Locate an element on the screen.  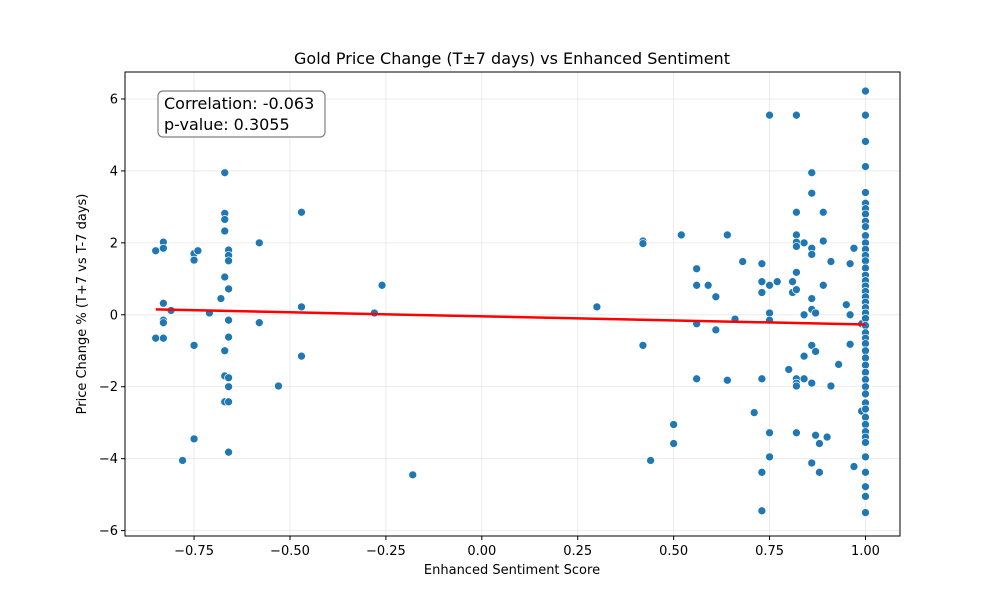
y-tick-label: −6 is located at coordinates (108, 531).